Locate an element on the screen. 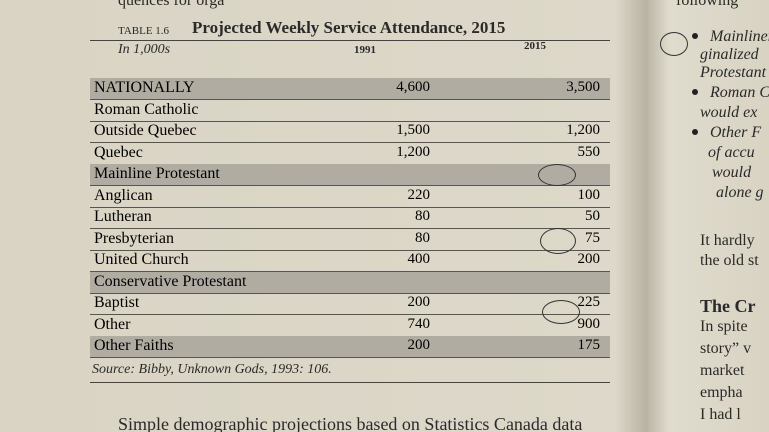  table-row: Outside Quebec 1,500 1,200 is located at coordinates (350, 132).